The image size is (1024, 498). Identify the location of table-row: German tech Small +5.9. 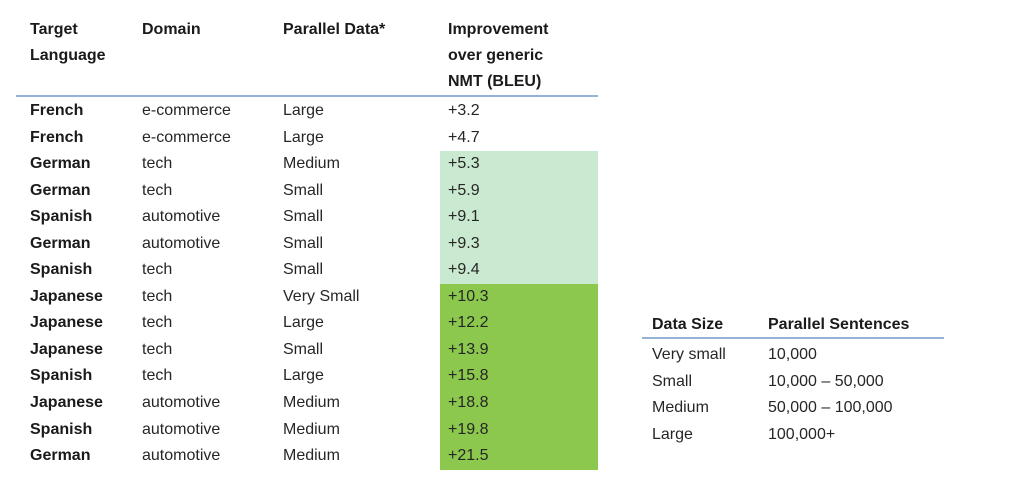
(307, 191).